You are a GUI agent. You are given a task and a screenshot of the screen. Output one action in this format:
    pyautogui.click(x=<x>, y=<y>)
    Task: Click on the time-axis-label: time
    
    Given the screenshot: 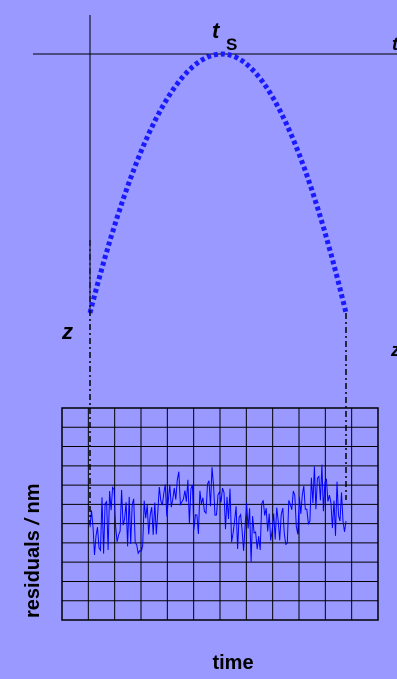 What is the action you would take?
    pyautogui.click(x=232, y=663)
    